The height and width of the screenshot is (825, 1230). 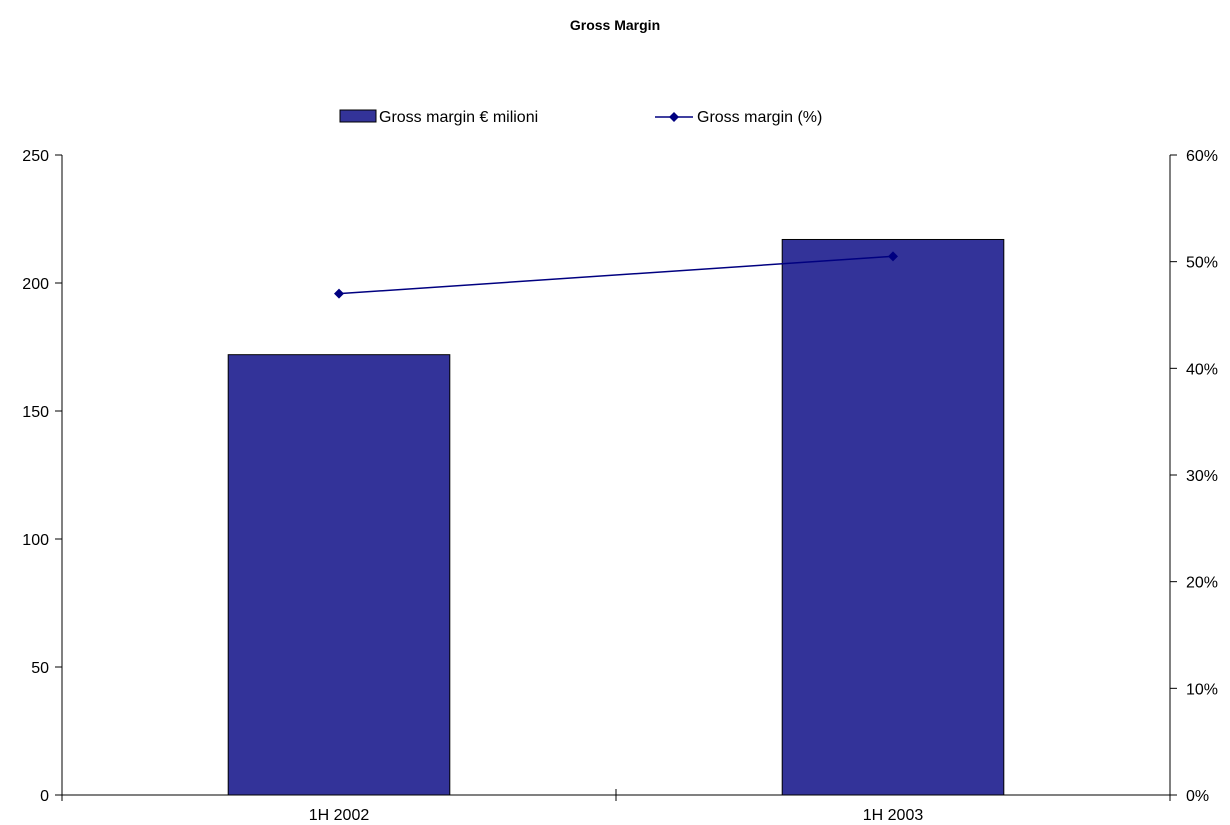 I want to click on y-right-tick-label: 30%, so click(x=1202, y=476).